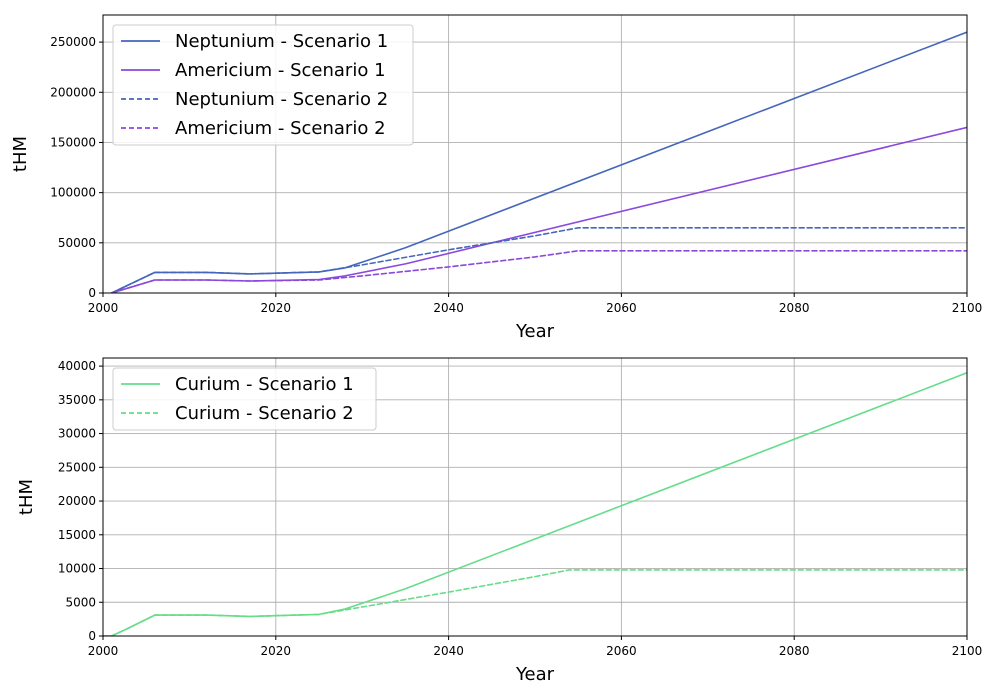 The image size is (1000, 700). I want to click on chart2-legend: Curium - Scenario 1 Curium - Scenario 2, so click(244, 399).